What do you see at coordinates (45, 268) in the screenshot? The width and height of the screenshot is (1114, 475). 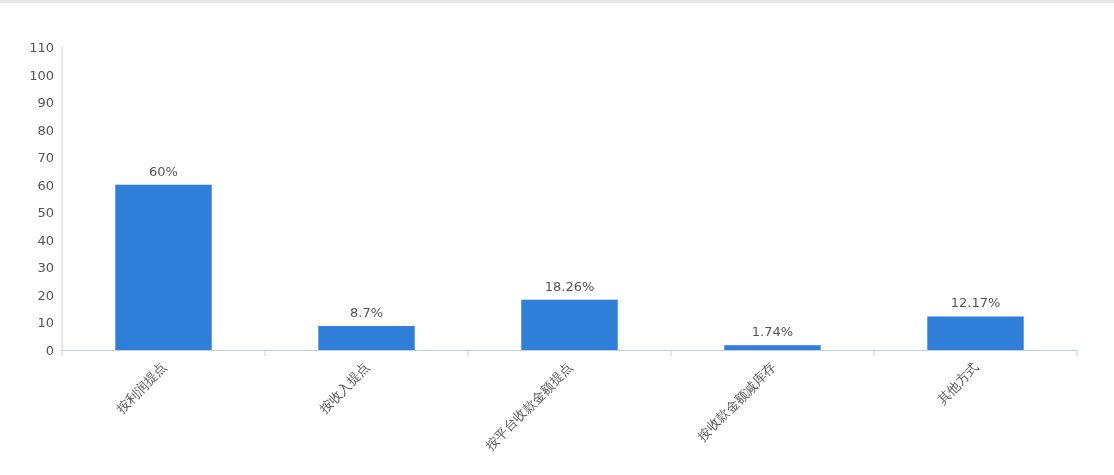 I see `y-tick-label: 30` at bounding box center [45, 268].